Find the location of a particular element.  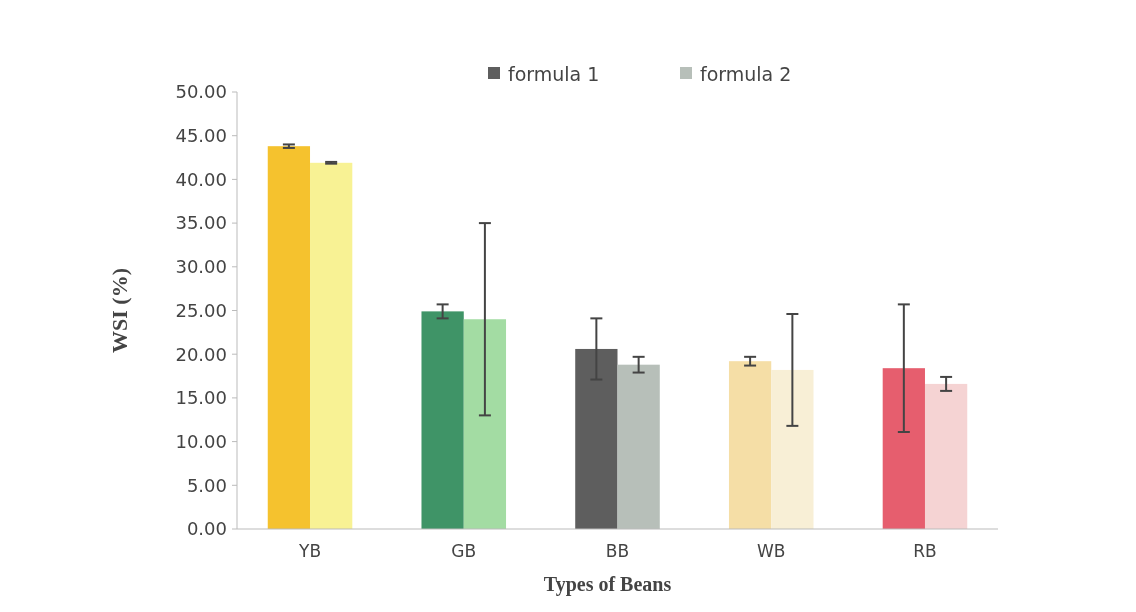

x-tick-label: WB is located at coordinates (771, 551).